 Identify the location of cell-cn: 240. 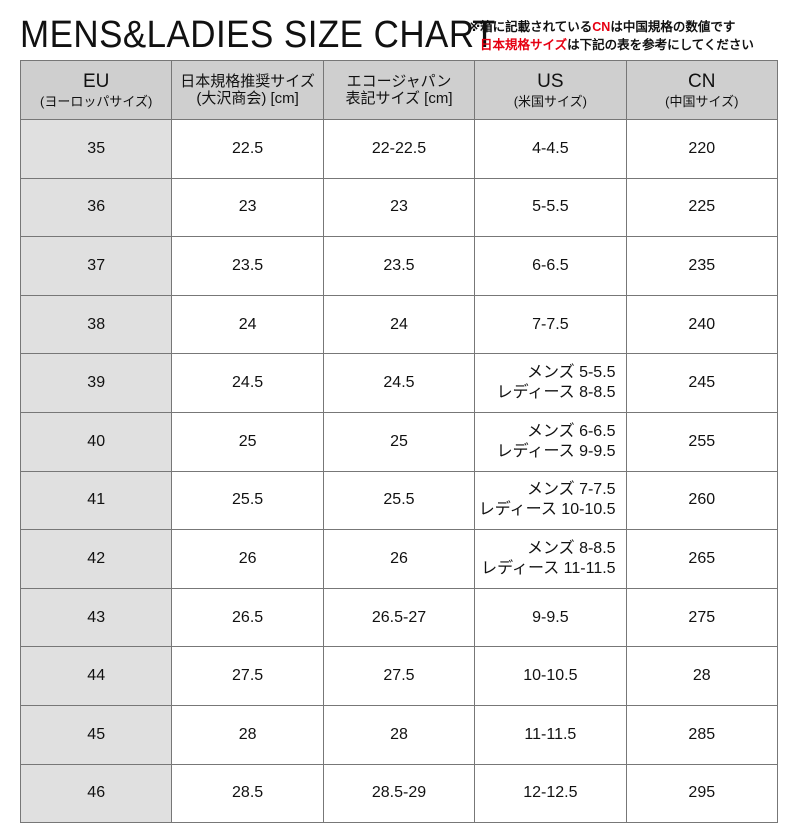
(702, 324).